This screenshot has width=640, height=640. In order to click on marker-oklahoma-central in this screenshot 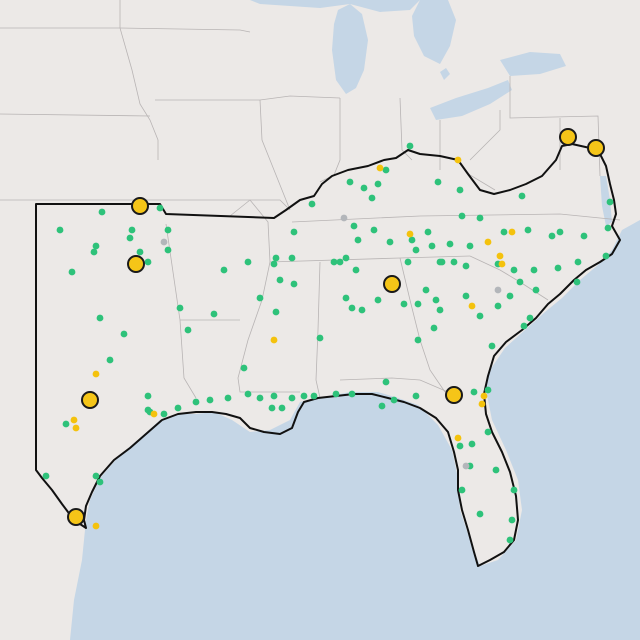, I will do `click(136, 264)`.